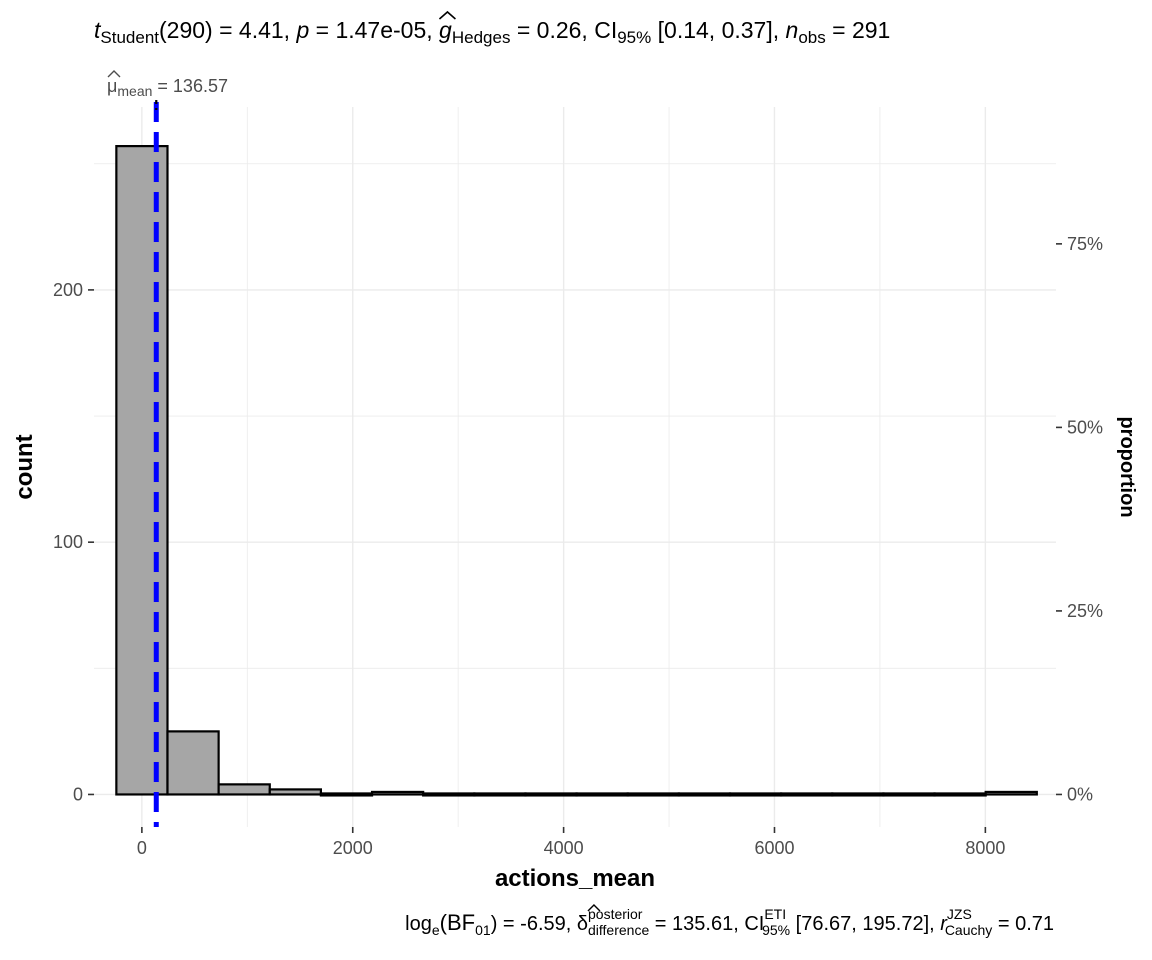  Describe the element at coordinates (575, 878) in the screenshot. I see `x-axis-title: actions_mean` at that location.